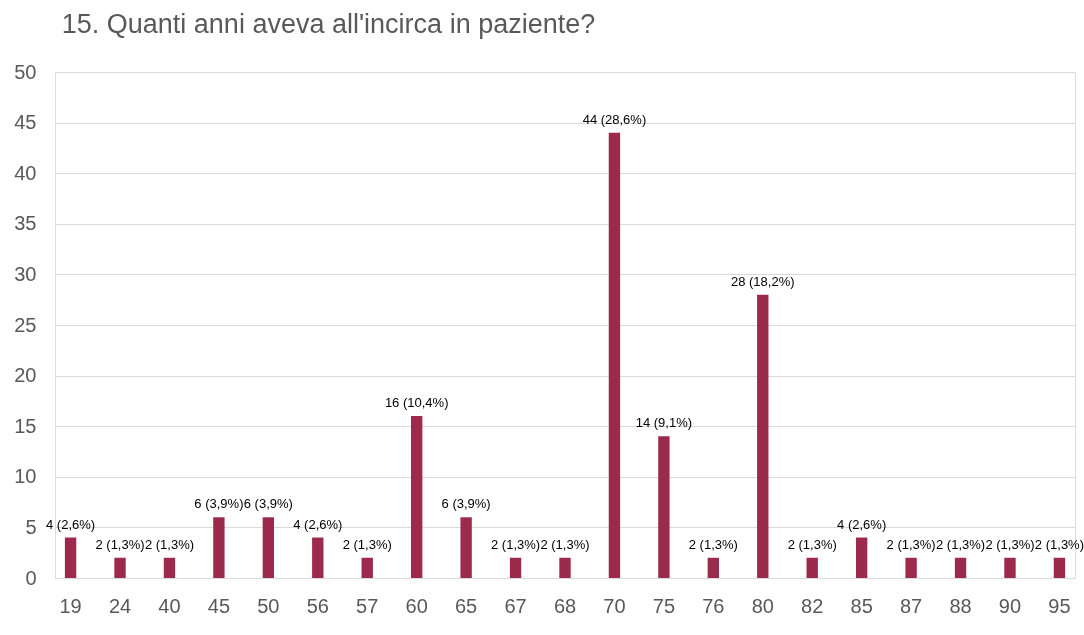  I want to click on y-tick-label: 30, so click(25, 273).